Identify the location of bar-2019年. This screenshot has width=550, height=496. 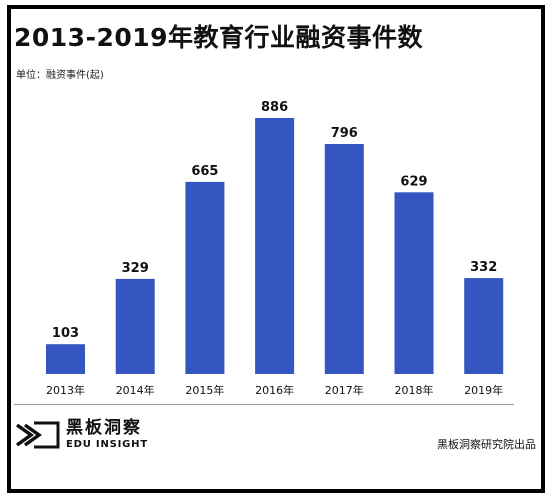
(484, 326).